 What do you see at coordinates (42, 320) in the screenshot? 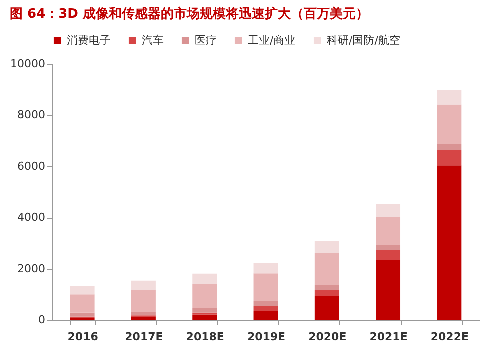
I see `y-tick-label: 0` at bounding box center [42, 320].